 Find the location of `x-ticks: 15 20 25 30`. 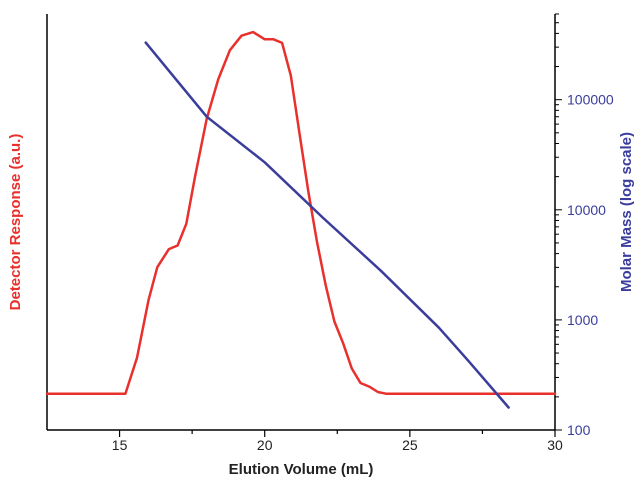

x-ticks: 15 20 25 30 is located at coordinates (337, 441).